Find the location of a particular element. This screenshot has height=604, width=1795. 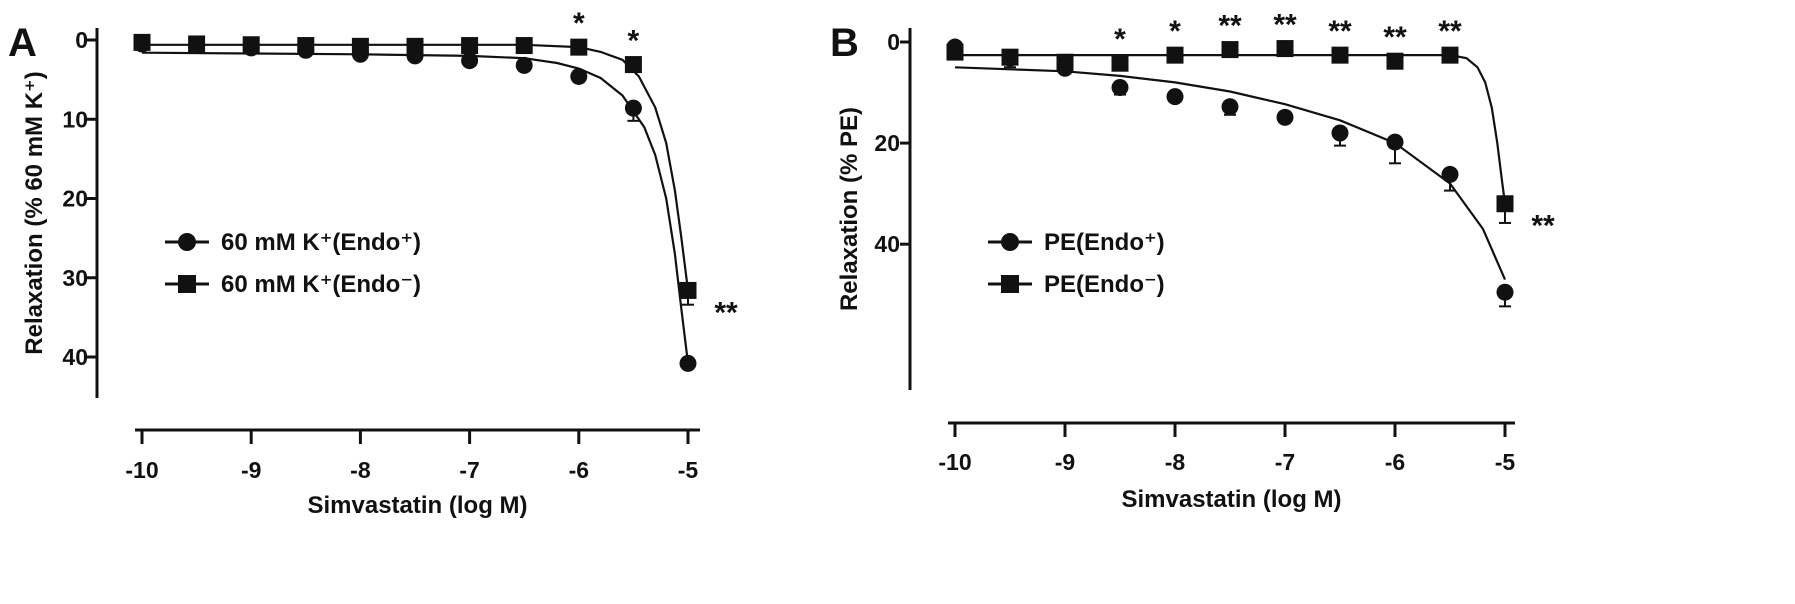

y-tick-label: 30 is located at coordinates (75, 278).